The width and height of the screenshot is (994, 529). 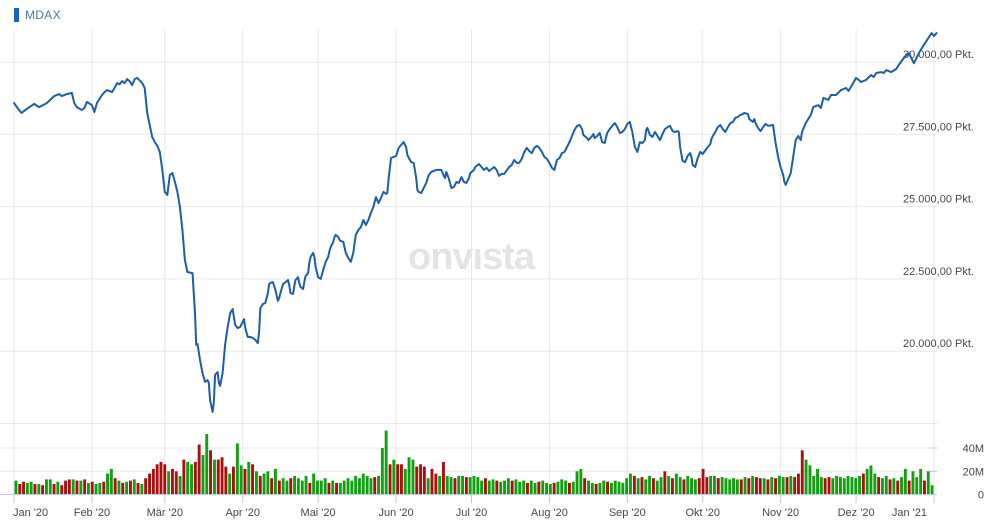 What do you see at coordinates (973, 472) in the screenshot?
I see `volume-axis-label: 20M` at bounding box center [973, 472].